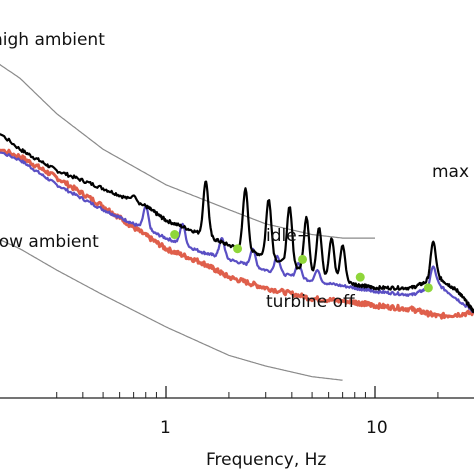  I want to click on label-turbine-off: turbine off, so click(310, 302).